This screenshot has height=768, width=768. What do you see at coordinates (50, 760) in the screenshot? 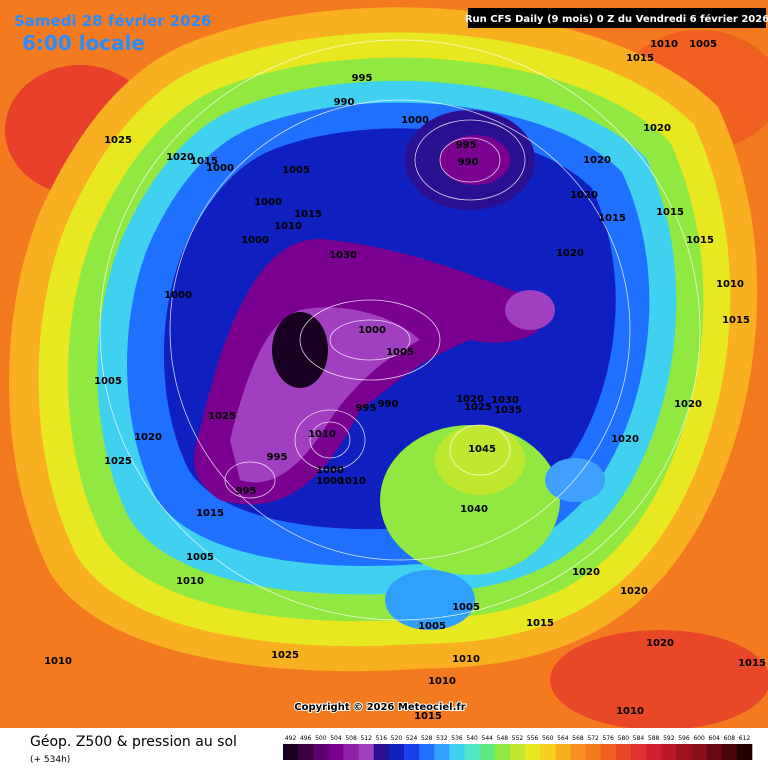
I see `footer-lead: (+ 534h)` at bounding box center [50, 760].